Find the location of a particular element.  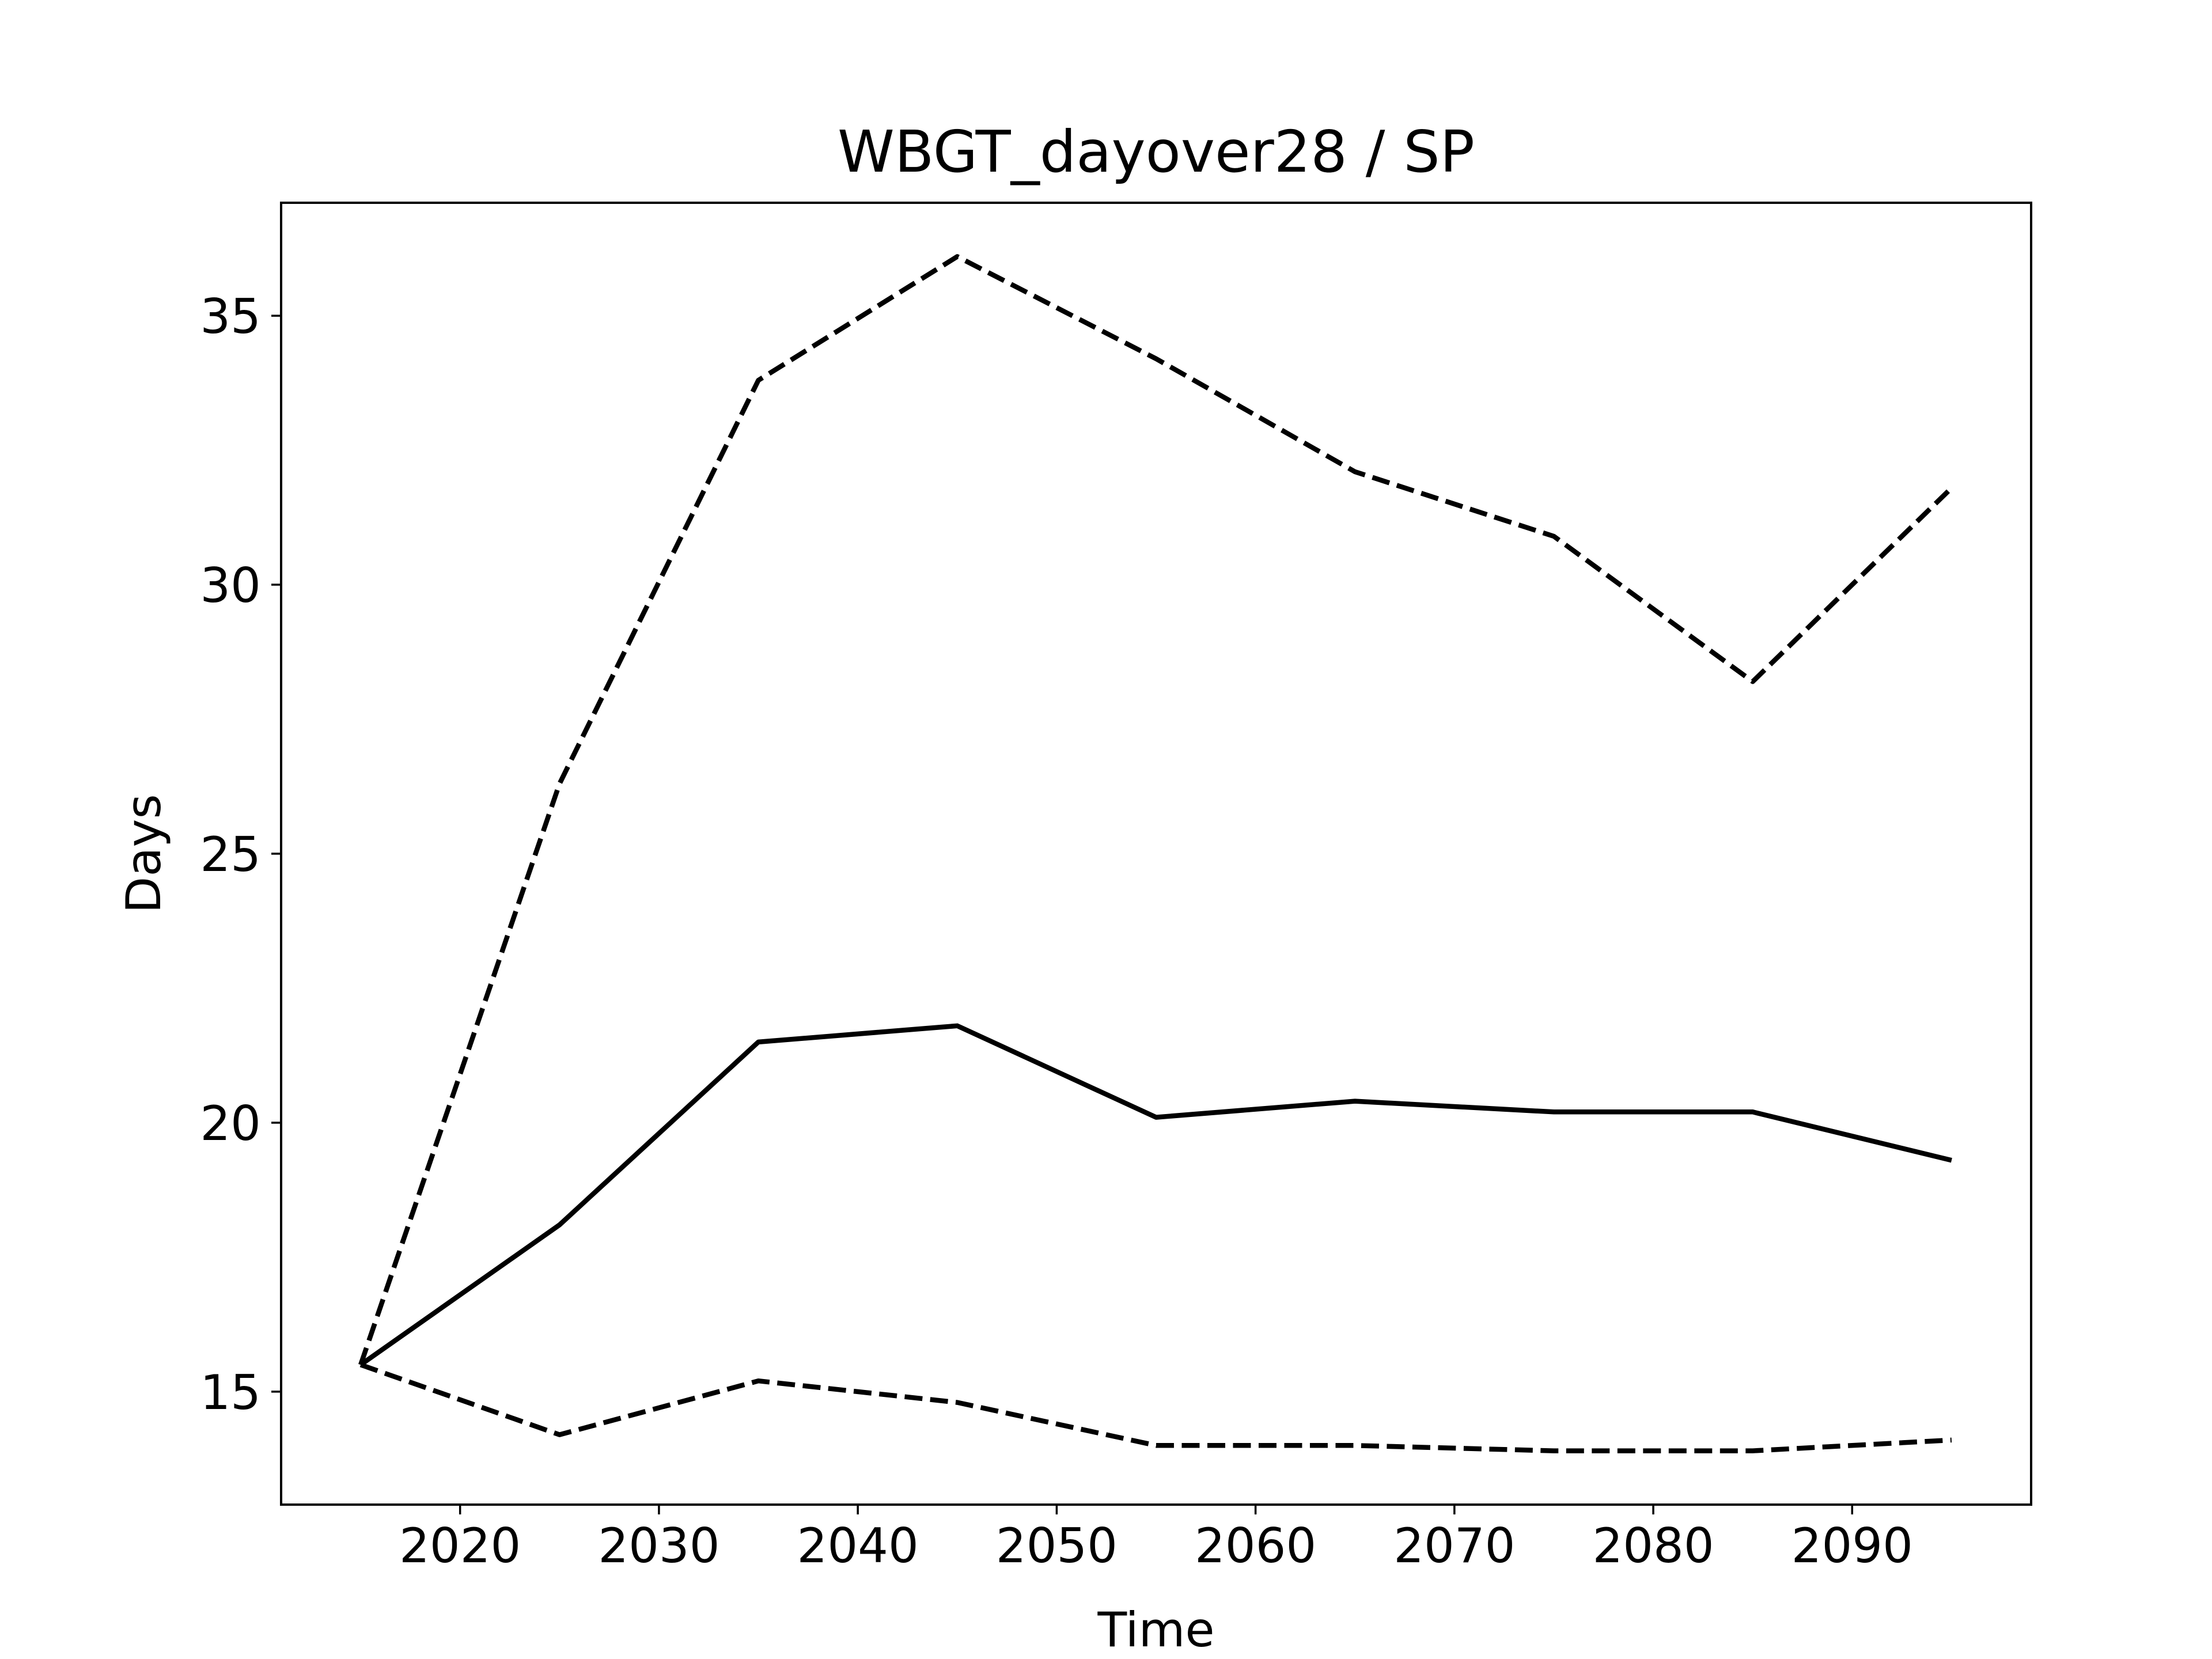

x-axis-label: Time is located at coordinates (1155, 1630).